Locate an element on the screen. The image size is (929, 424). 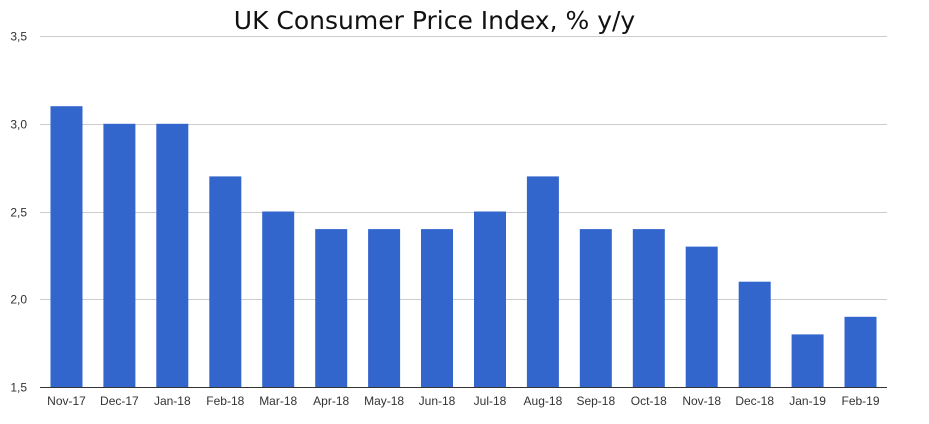
y-tick-label: 3,0 is located at coordinates (18, 125).